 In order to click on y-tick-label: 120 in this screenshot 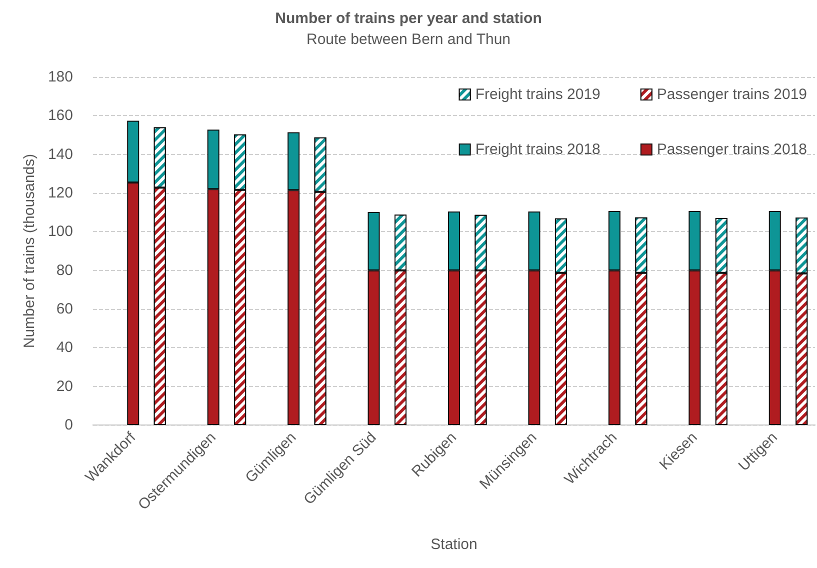, I will do `click(60, 193)`.